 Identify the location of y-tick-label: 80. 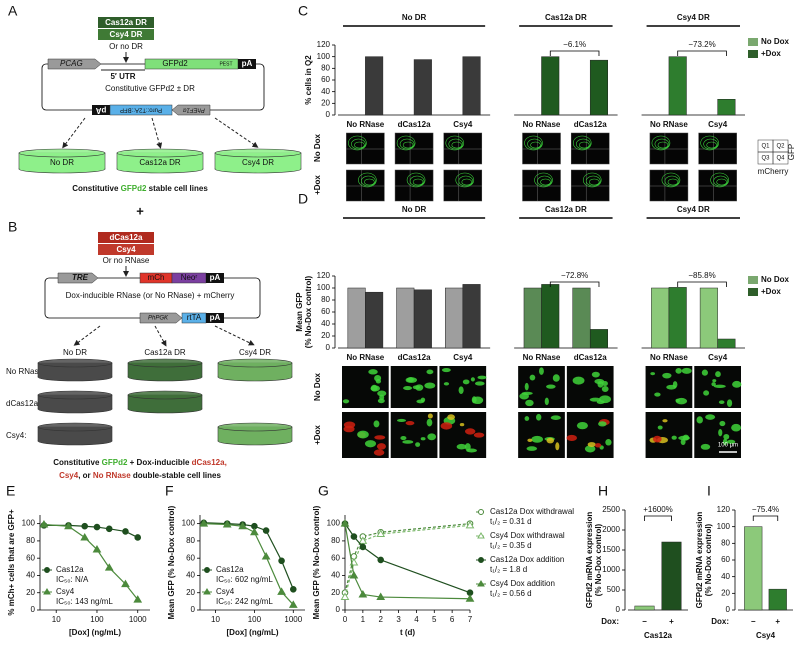
(325, 67).